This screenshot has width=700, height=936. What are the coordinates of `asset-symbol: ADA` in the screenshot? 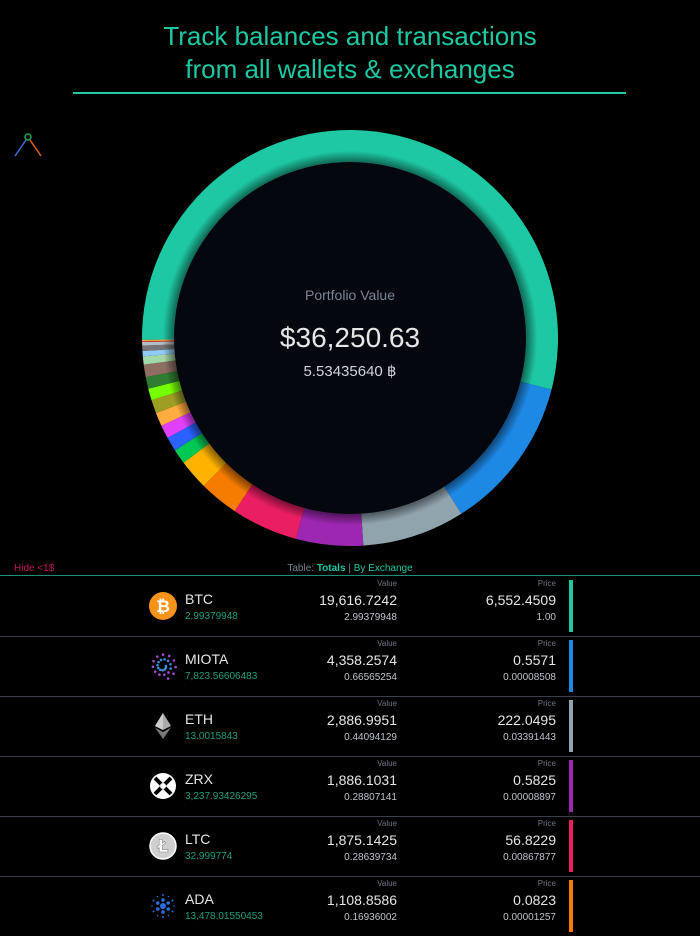 It's located at (199, 899).